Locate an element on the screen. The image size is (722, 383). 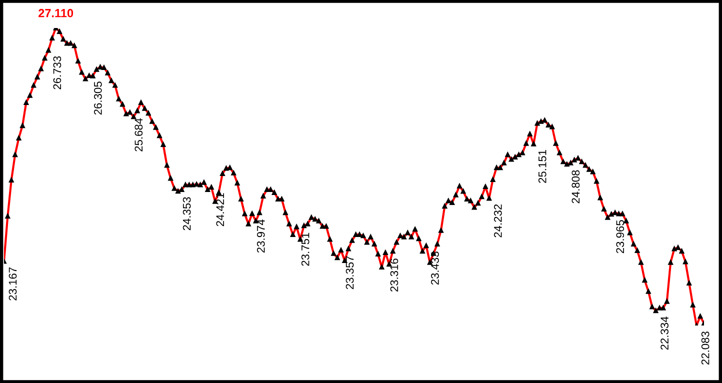
data-label: 23.357 is located at coordinates (350, 273).